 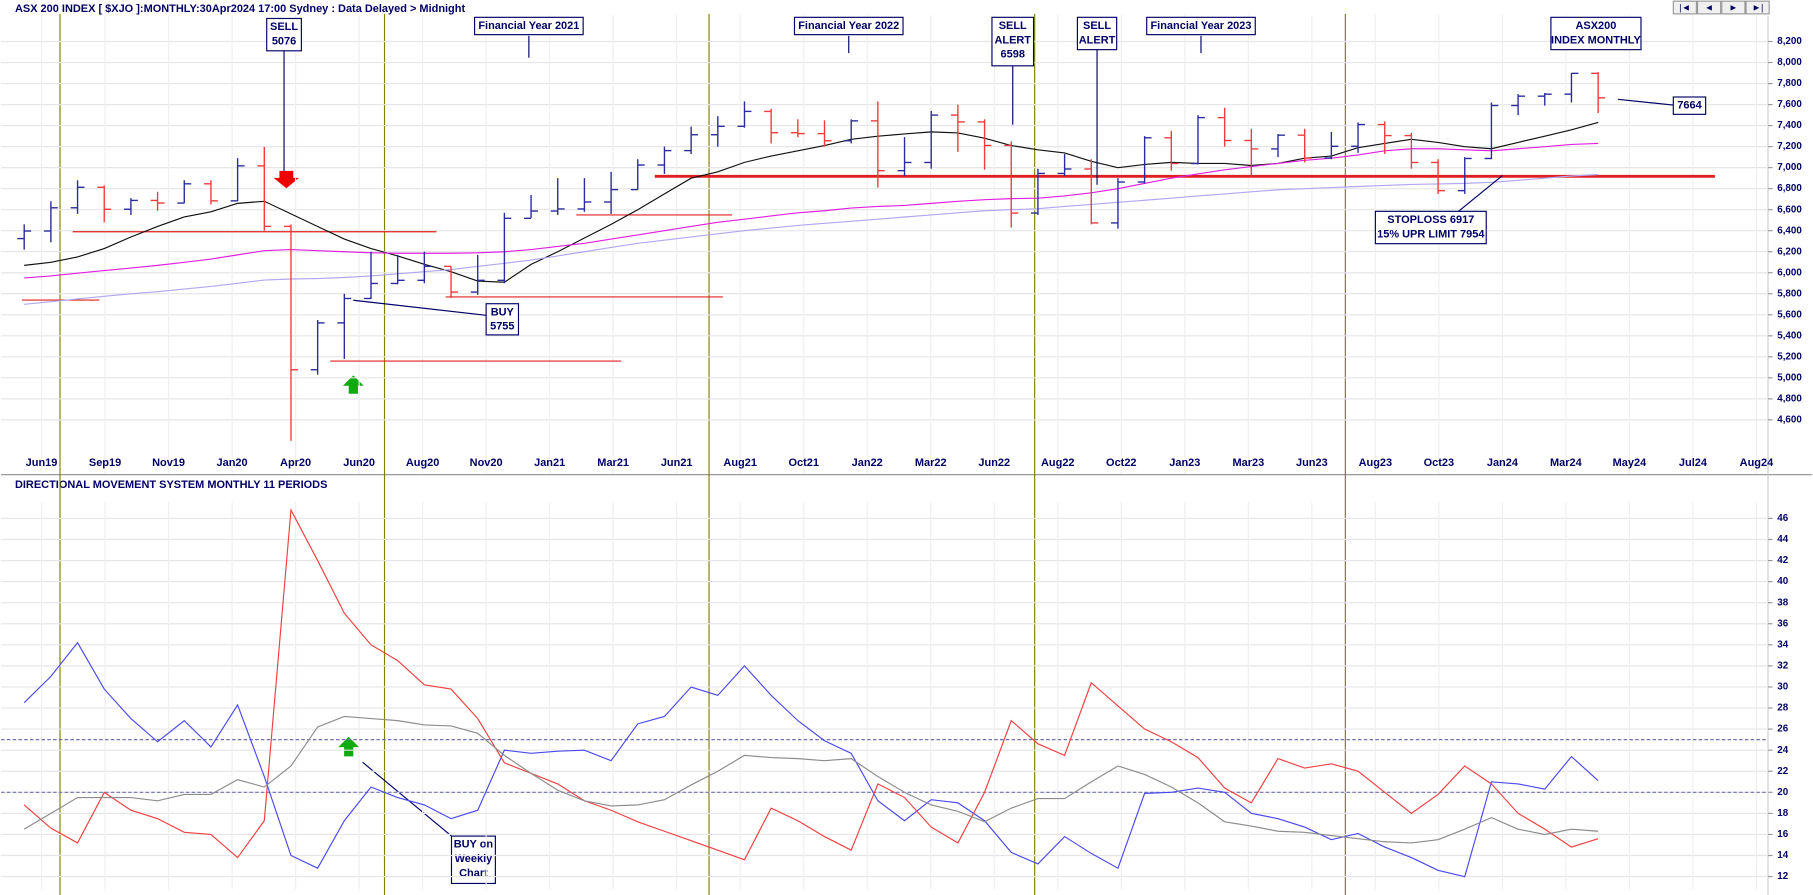 I want to click on y-tick-label: 16, so click(x=1782, y=834).